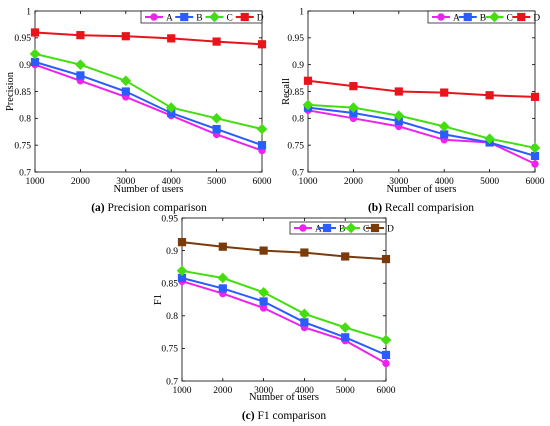 The image size is (550, 426). I want to click on caption-label: (c), so click(248, 416).